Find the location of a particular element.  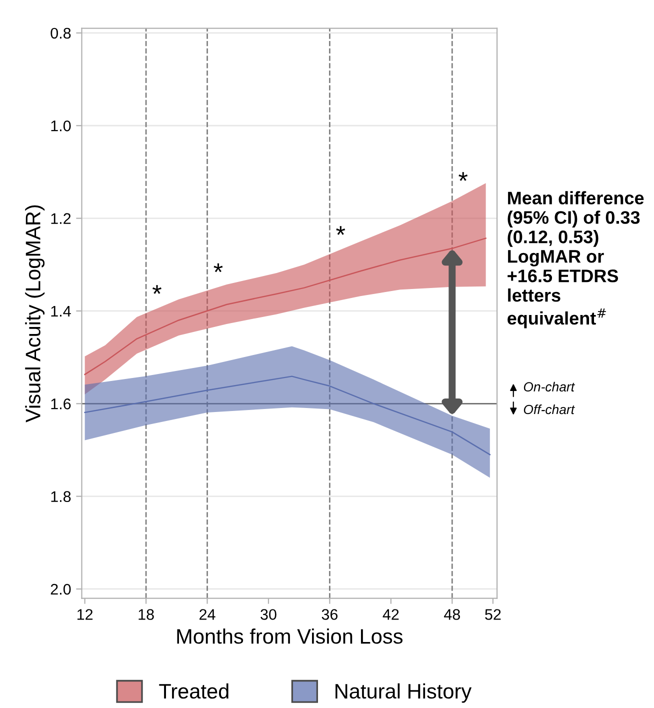

y-tick-label: 2.0 is located at coordinates (60, 589).